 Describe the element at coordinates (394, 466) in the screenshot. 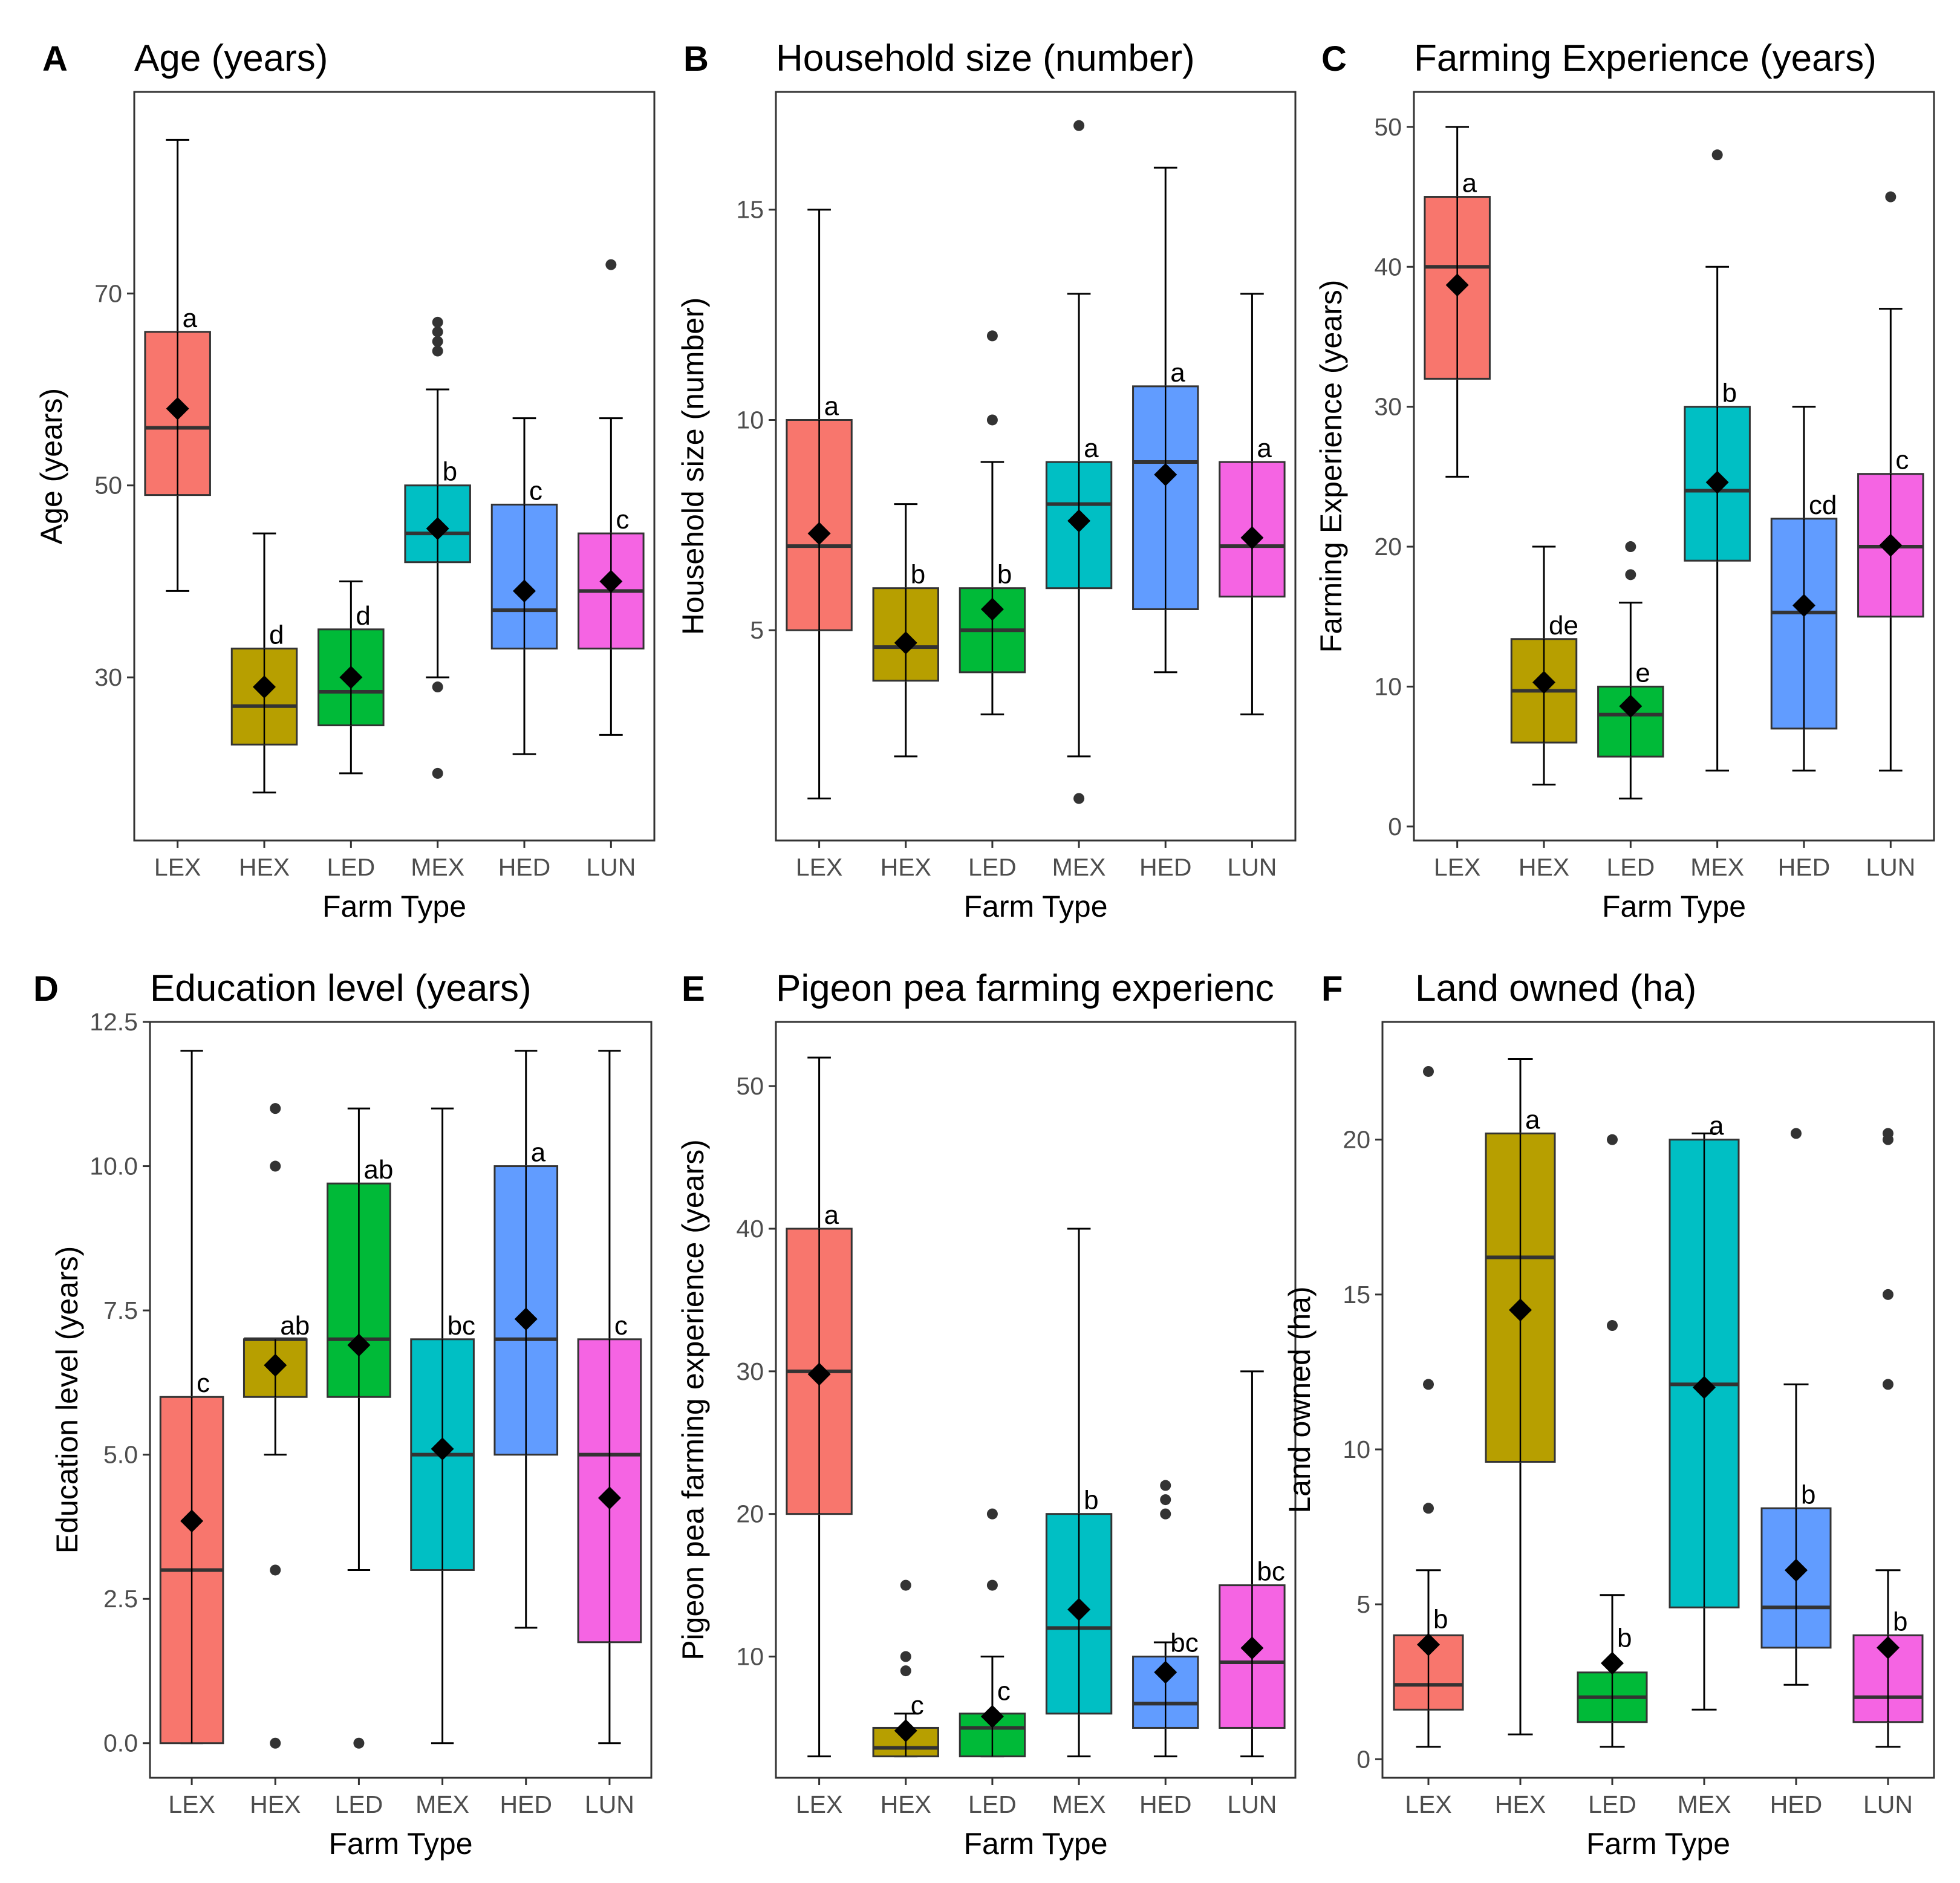

I see `panel-a-plot-frame` at that location.